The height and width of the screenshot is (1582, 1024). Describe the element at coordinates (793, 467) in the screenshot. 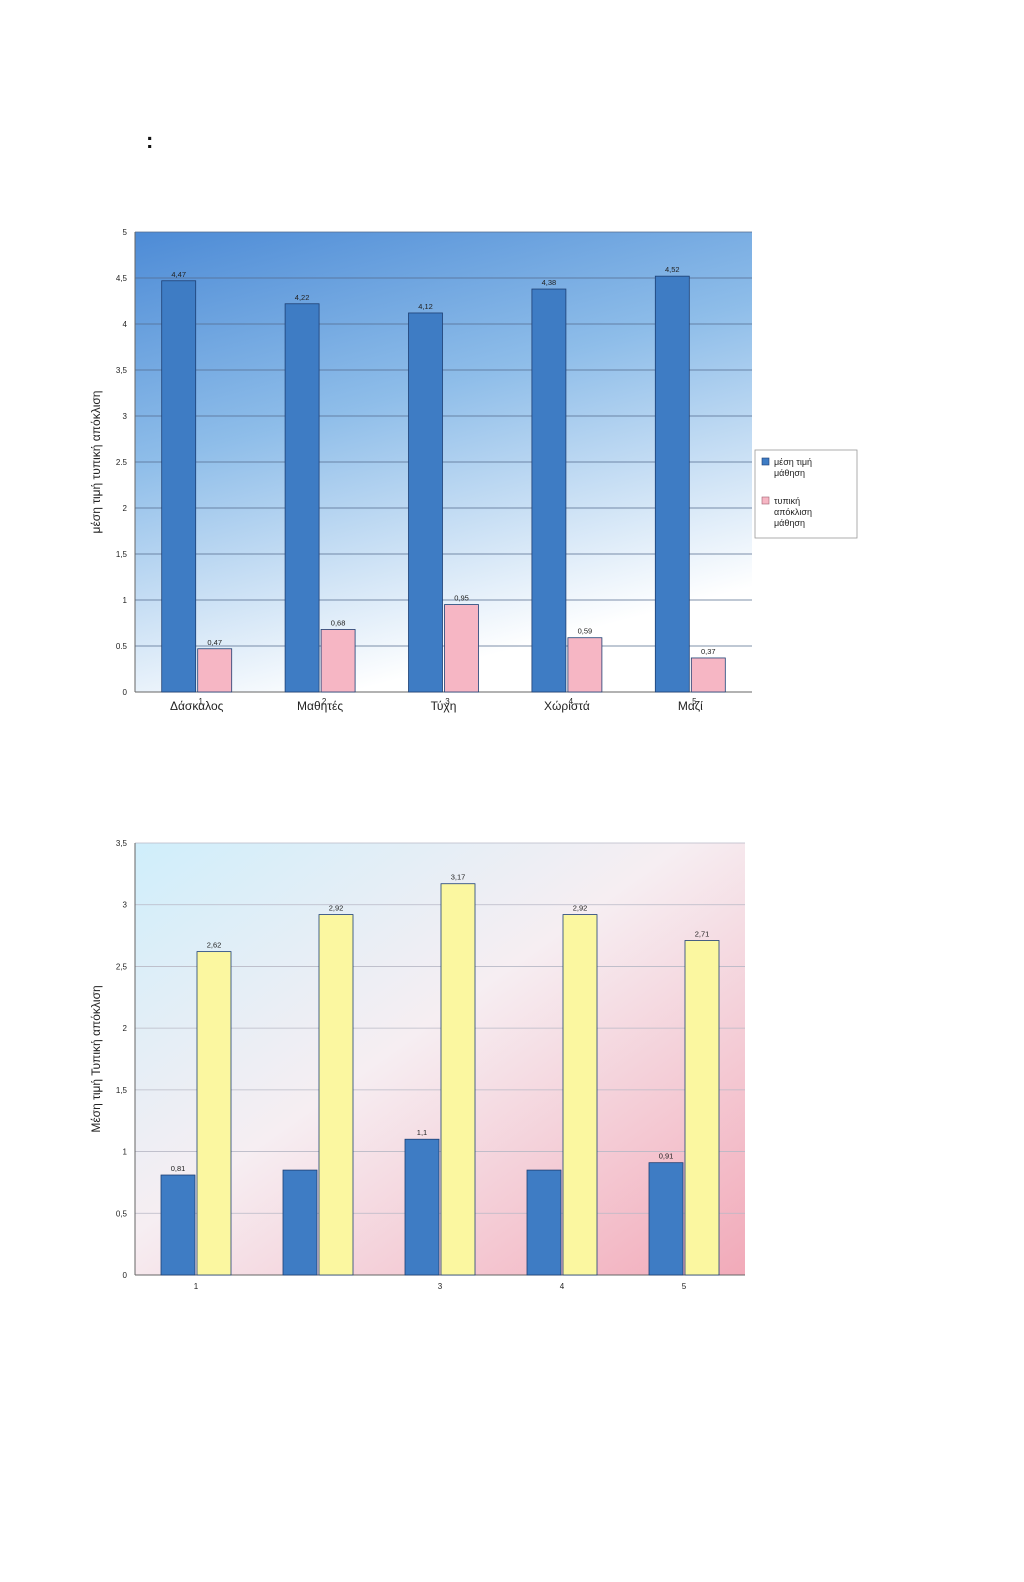

I see `legend-label-series1: μέση τιμή μάθηση` at that location.